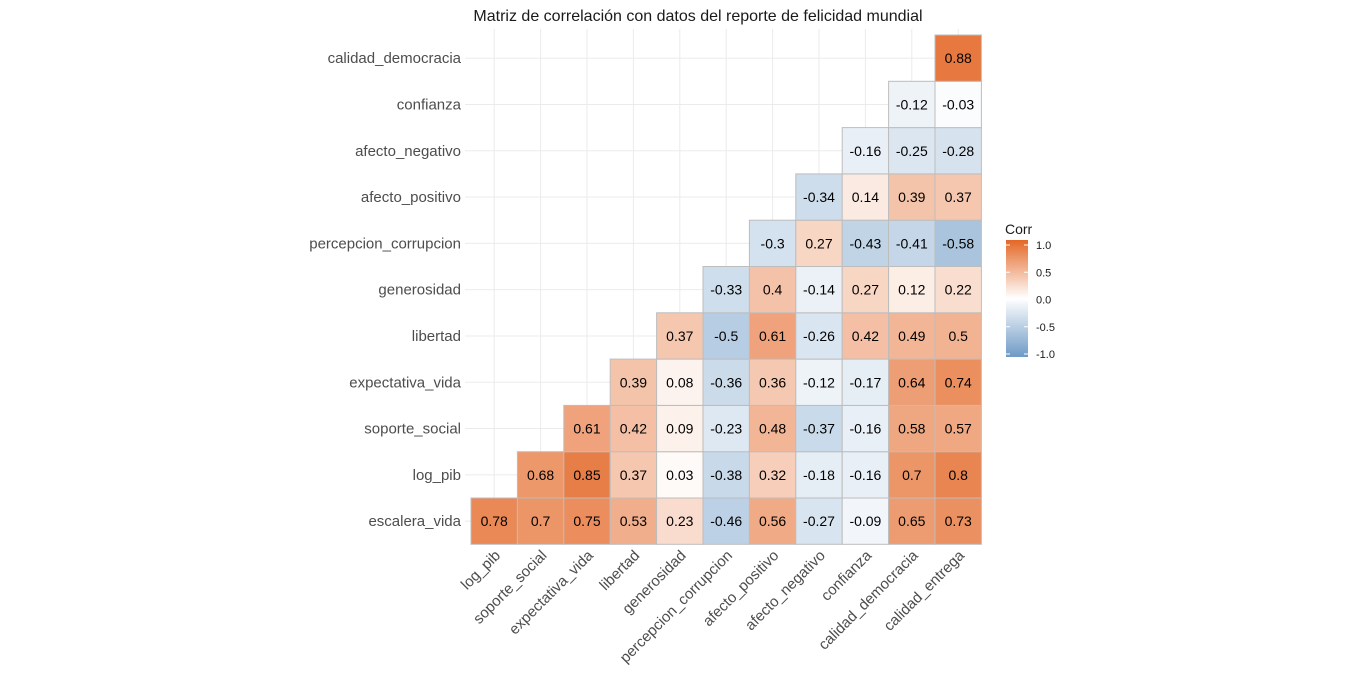 The width and height of the screenshot is (1366, 685). Describe the element at coordinates (551, 592) in the screenshot. I see `x-tick-label: expectativa_vida` at that location.